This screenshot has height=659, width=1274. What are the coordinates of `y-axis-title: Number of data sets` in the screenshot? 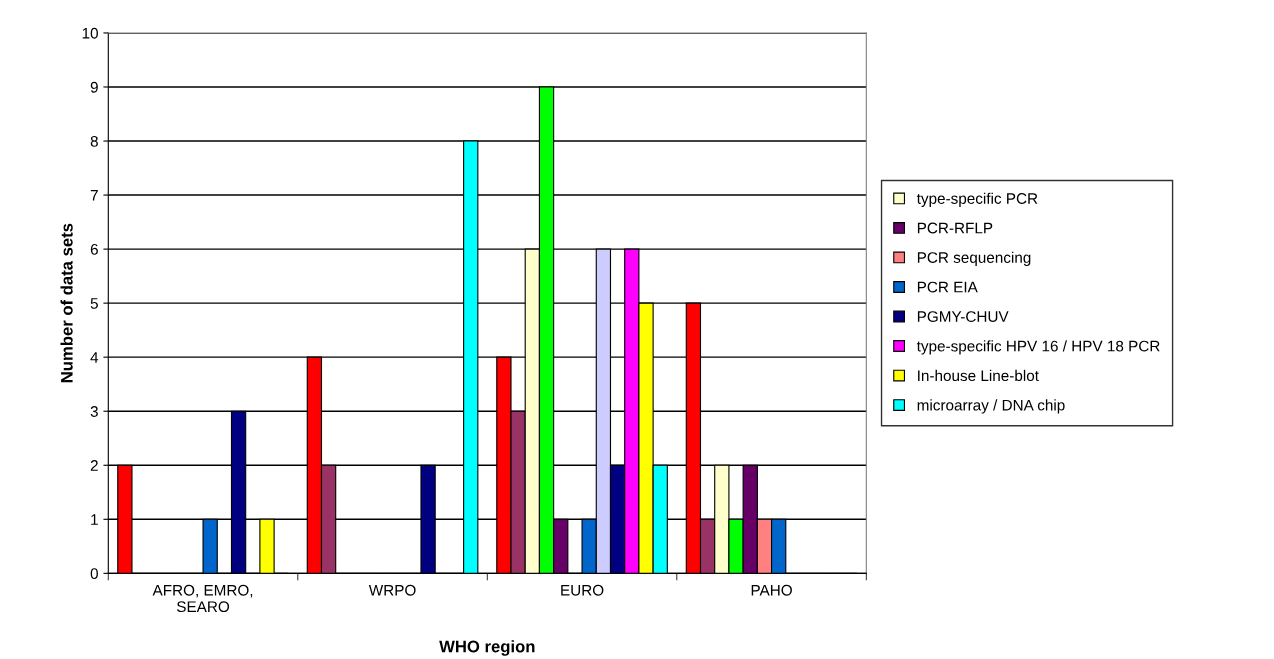 It's located at (66, 303).